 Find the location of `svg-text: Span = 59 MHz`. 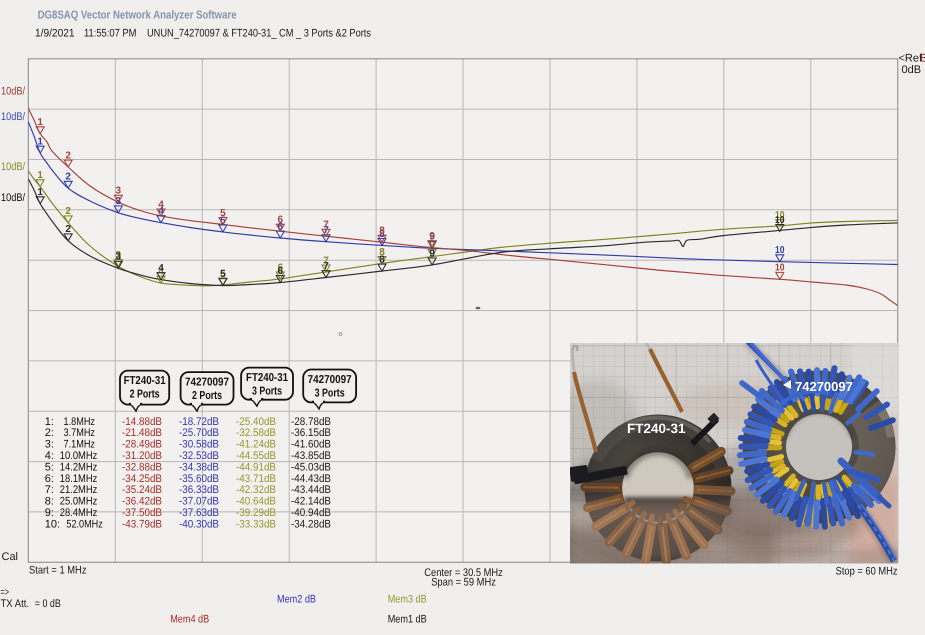

svg-text: Span = 59 MHz is located at coordinates (463, 583).